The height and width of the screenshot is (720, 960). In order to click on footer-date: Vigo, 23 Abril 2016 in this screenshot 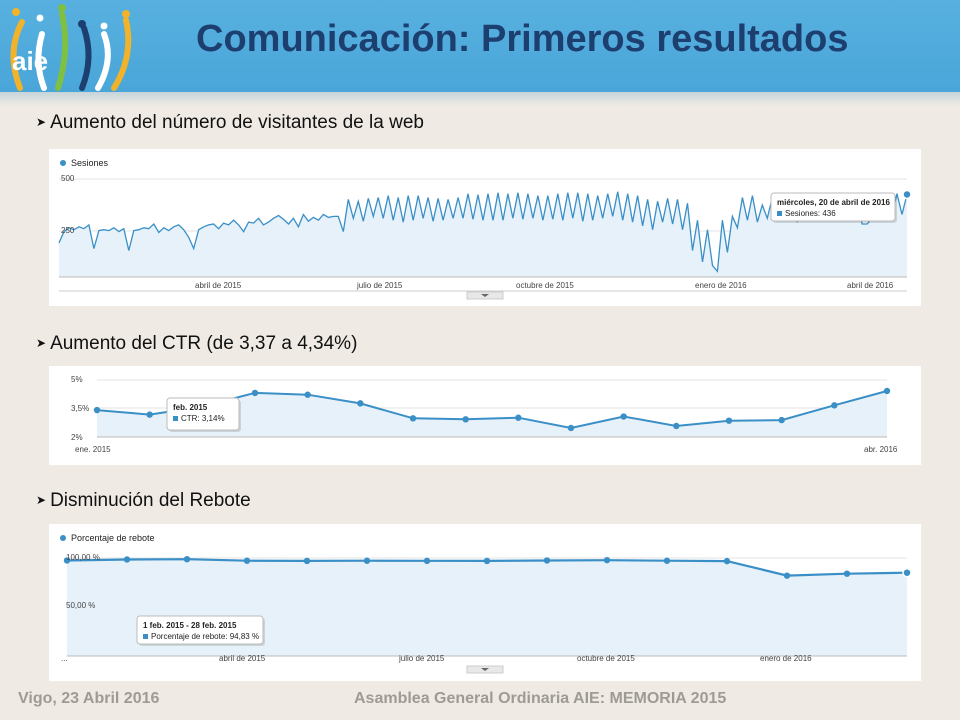, I will do `click(89, 698)`.